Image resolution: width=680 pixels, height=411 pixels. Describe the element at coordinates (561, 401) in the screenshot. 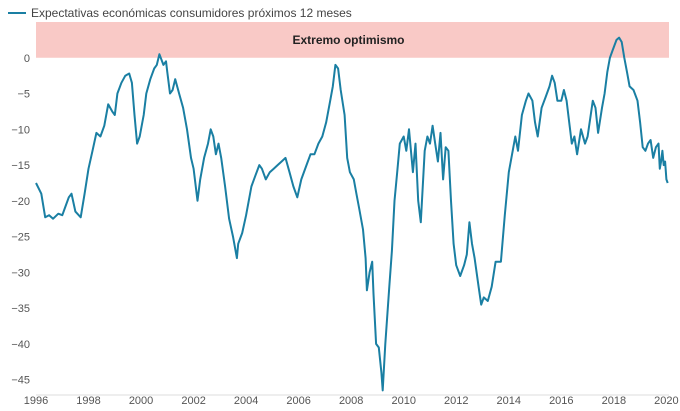

I see `x-tick-label: 2016` at that location.